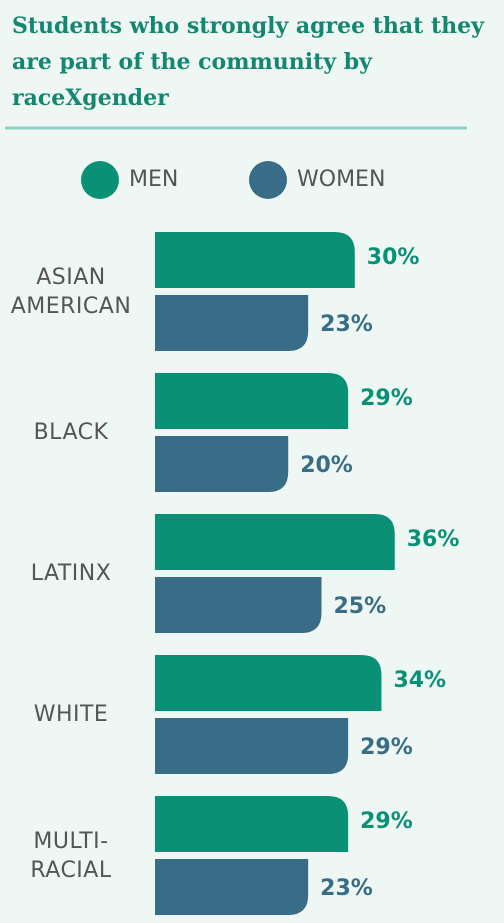 The height and width of the screenshot is (923, 504). What do you see at coordinates (153, 179) in the screenshot?
I see `legend-label: MEN` at bounding box center [153, 179].